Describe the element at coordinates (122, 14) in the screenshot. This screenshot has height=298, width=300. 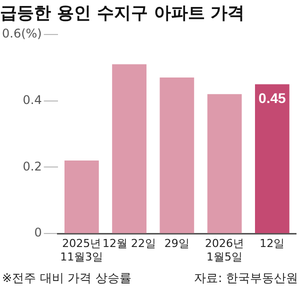
I see `chart-title: 급등한 용인 수지구 아파트 가격` at that location.